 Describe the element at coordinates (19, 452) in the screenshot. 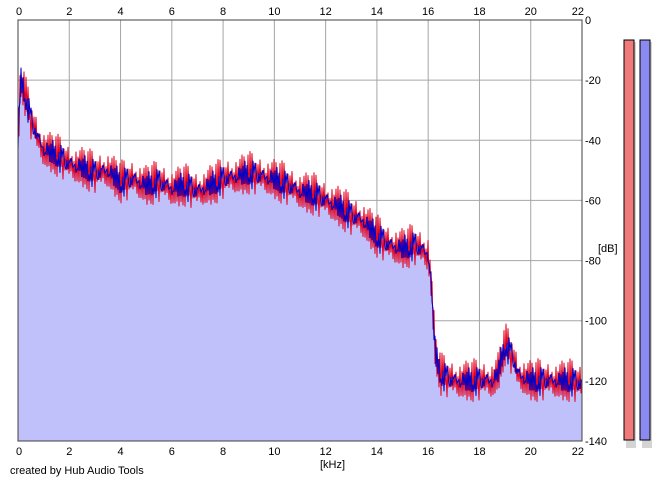

I see `x-tick-label-bottom: 0` at that location.